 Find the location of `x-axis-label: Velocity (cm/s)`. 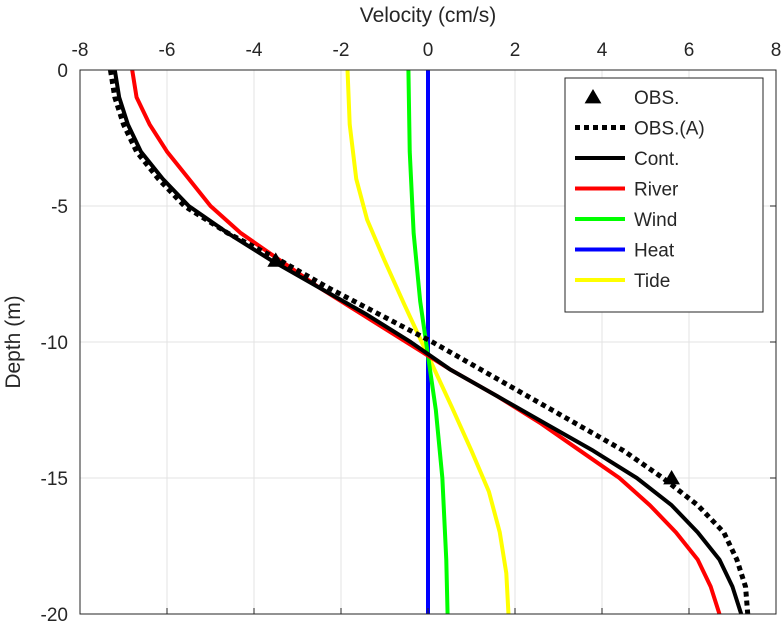

x-axis-label: Velocity (cm/s) is located at coordinates (428, 15).